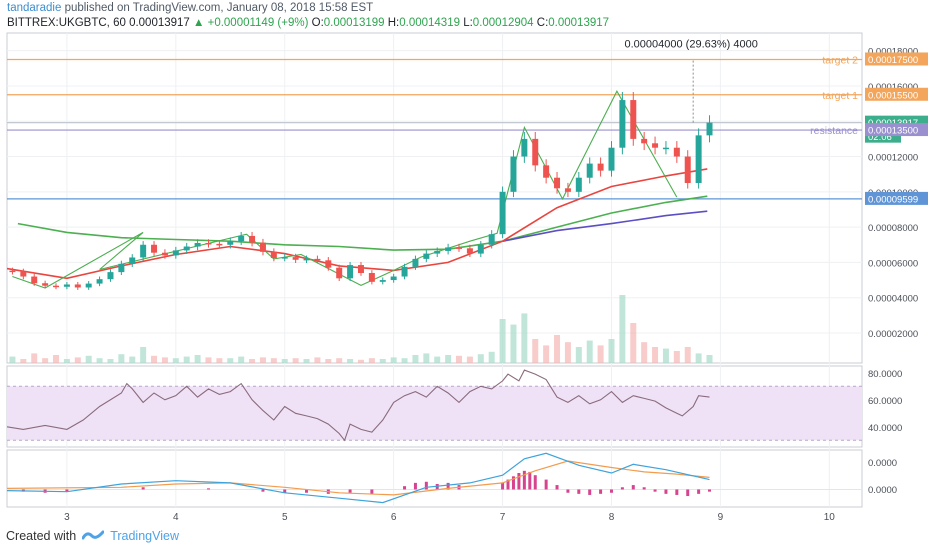  I want to click on measure-label: 0.00004000 (29.63%) 4000, so click(691, 44).